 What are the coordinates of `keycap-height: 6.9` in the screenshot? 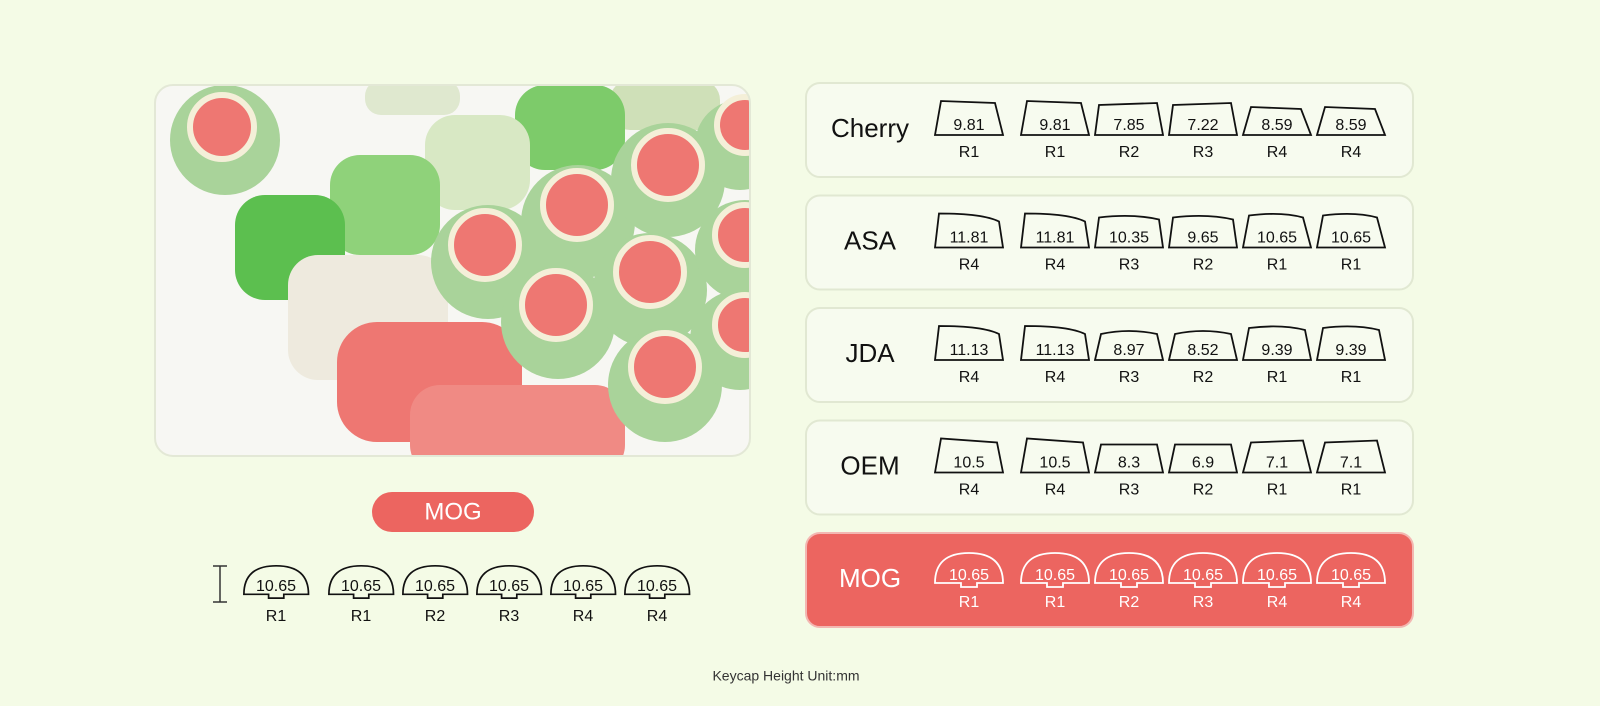 It's located at (1203, 463).